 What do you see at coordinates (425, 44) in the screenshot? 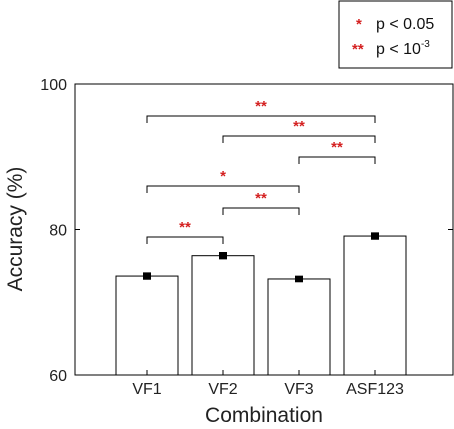
I see `legend-label-2-superscript: -3` at bounding box center [425, 44].